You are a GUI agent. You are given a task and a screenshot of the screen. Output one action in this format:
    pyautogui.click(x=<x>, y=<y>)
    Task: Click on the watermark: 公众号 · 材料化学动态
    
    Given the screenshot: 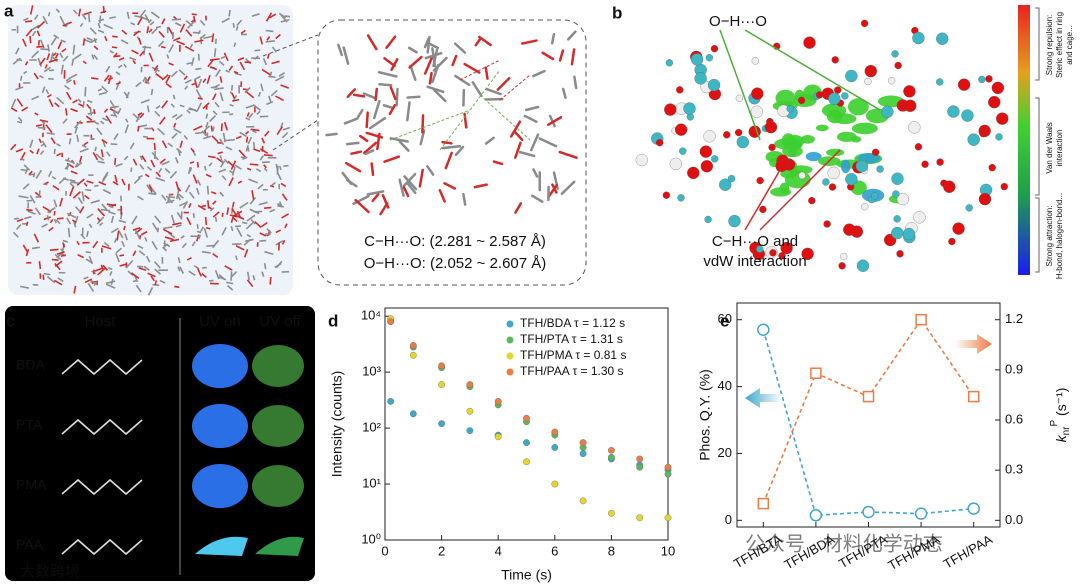 What is the action you would take?
    pyautogui.click(x=844, y=543)
    